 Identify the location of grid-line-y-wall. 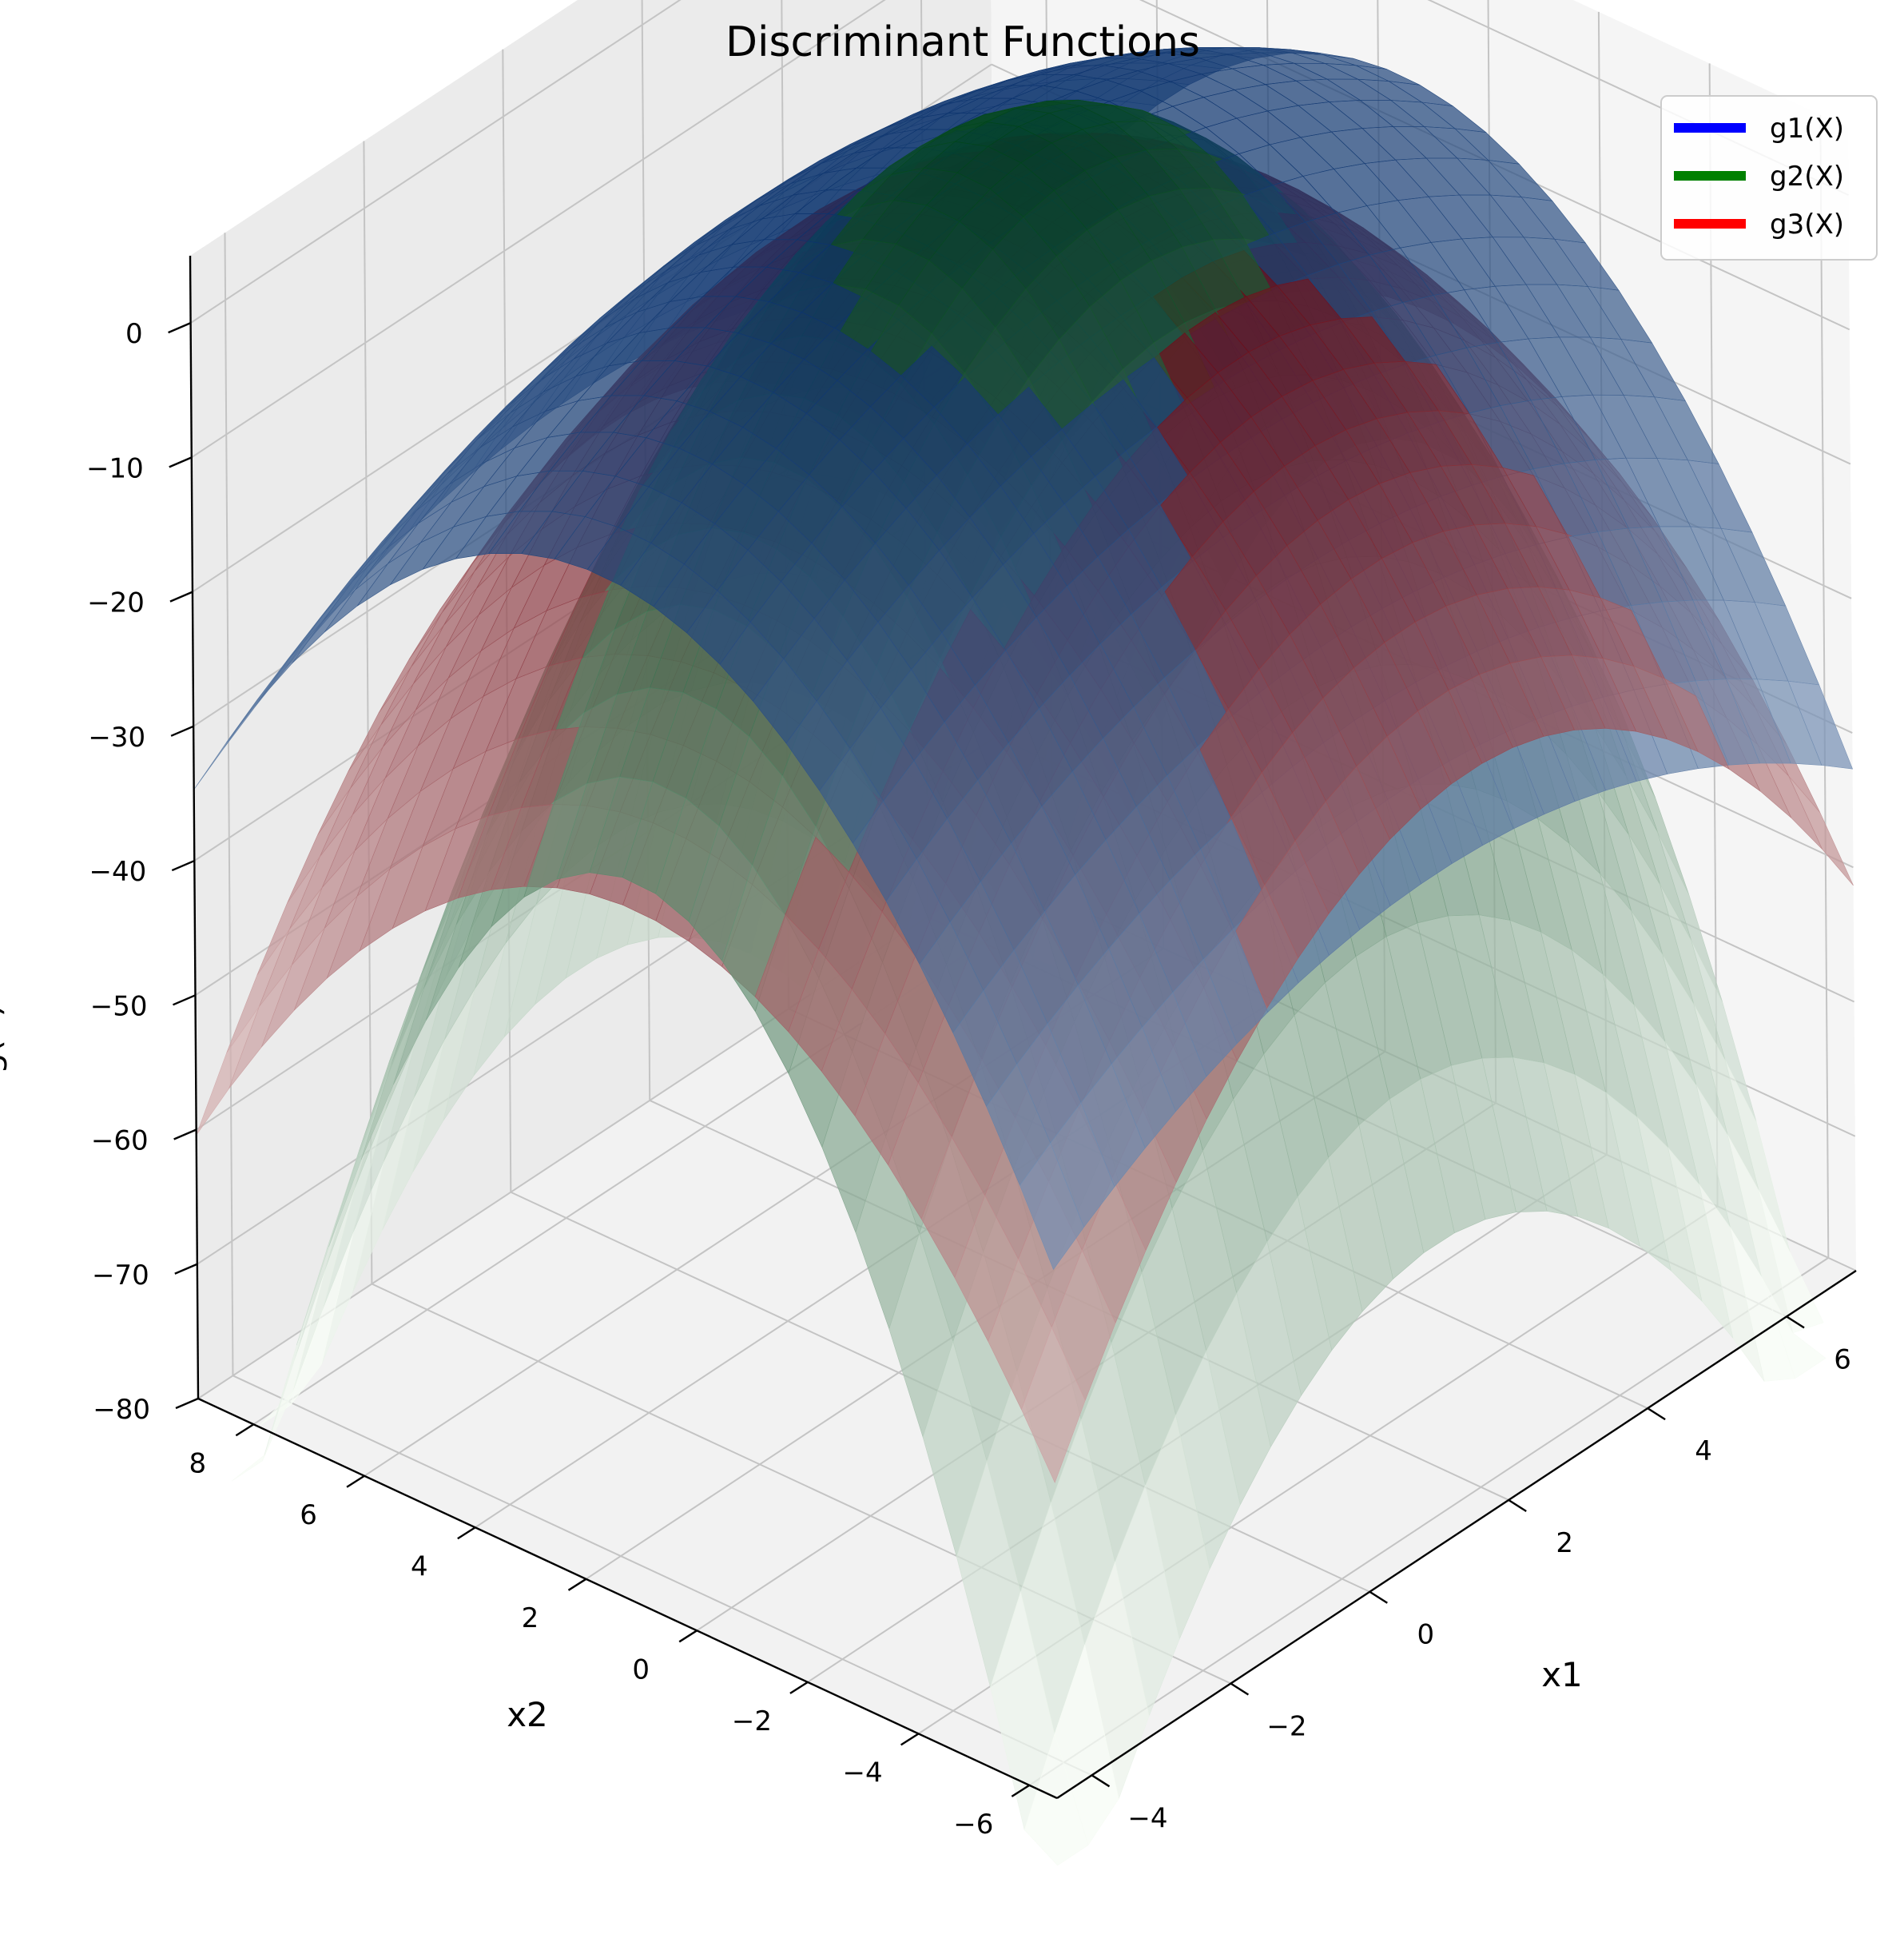
(1824, 686).